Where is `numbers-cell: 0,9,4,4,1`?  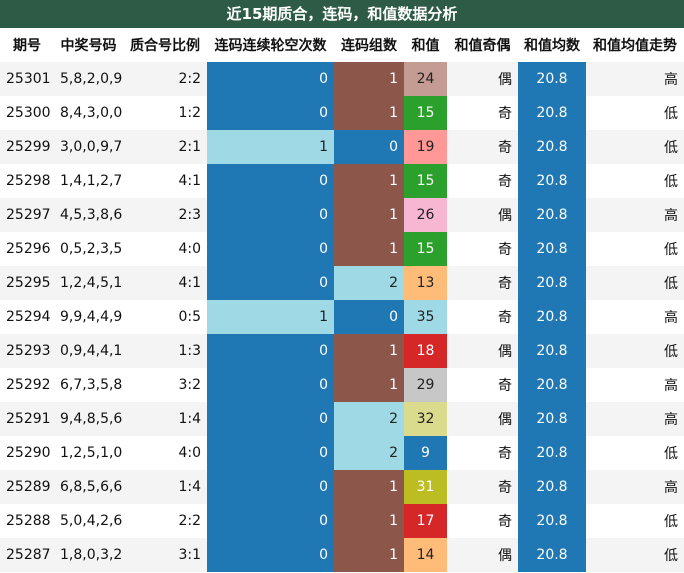 numbers-cell: 0,9,4,4,1 is located at coordinates (88, 351).